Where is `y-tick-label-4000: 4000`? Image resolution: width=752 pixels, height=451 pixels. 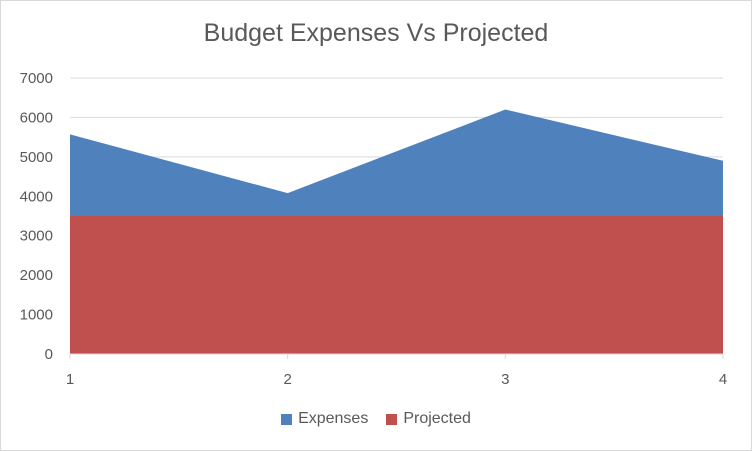
y-tick-label-4000: 4000 is located at coordinates (36, 196).